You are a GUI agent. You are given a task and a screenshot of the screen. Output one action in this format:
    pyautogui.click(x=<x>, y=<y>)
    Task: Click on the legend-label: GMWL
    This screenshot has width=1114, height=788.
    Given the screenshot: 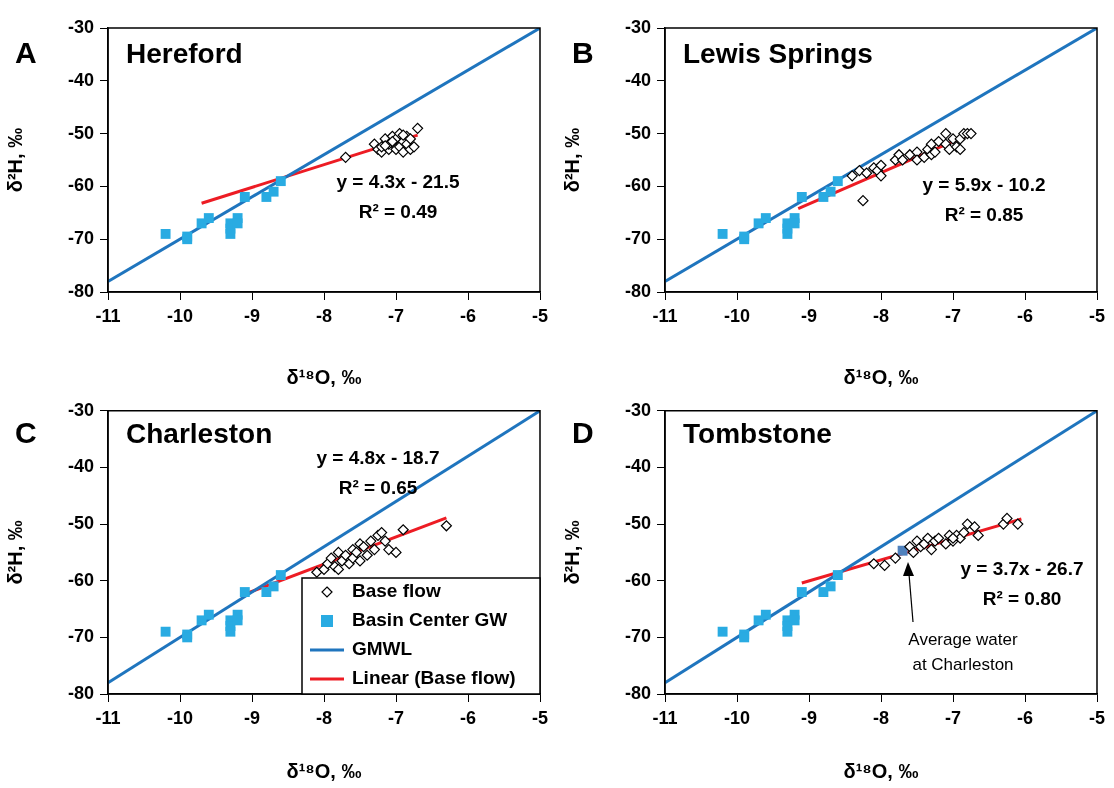 What is the action you would take?
    pyautogui.click(x=382, y=649)
    